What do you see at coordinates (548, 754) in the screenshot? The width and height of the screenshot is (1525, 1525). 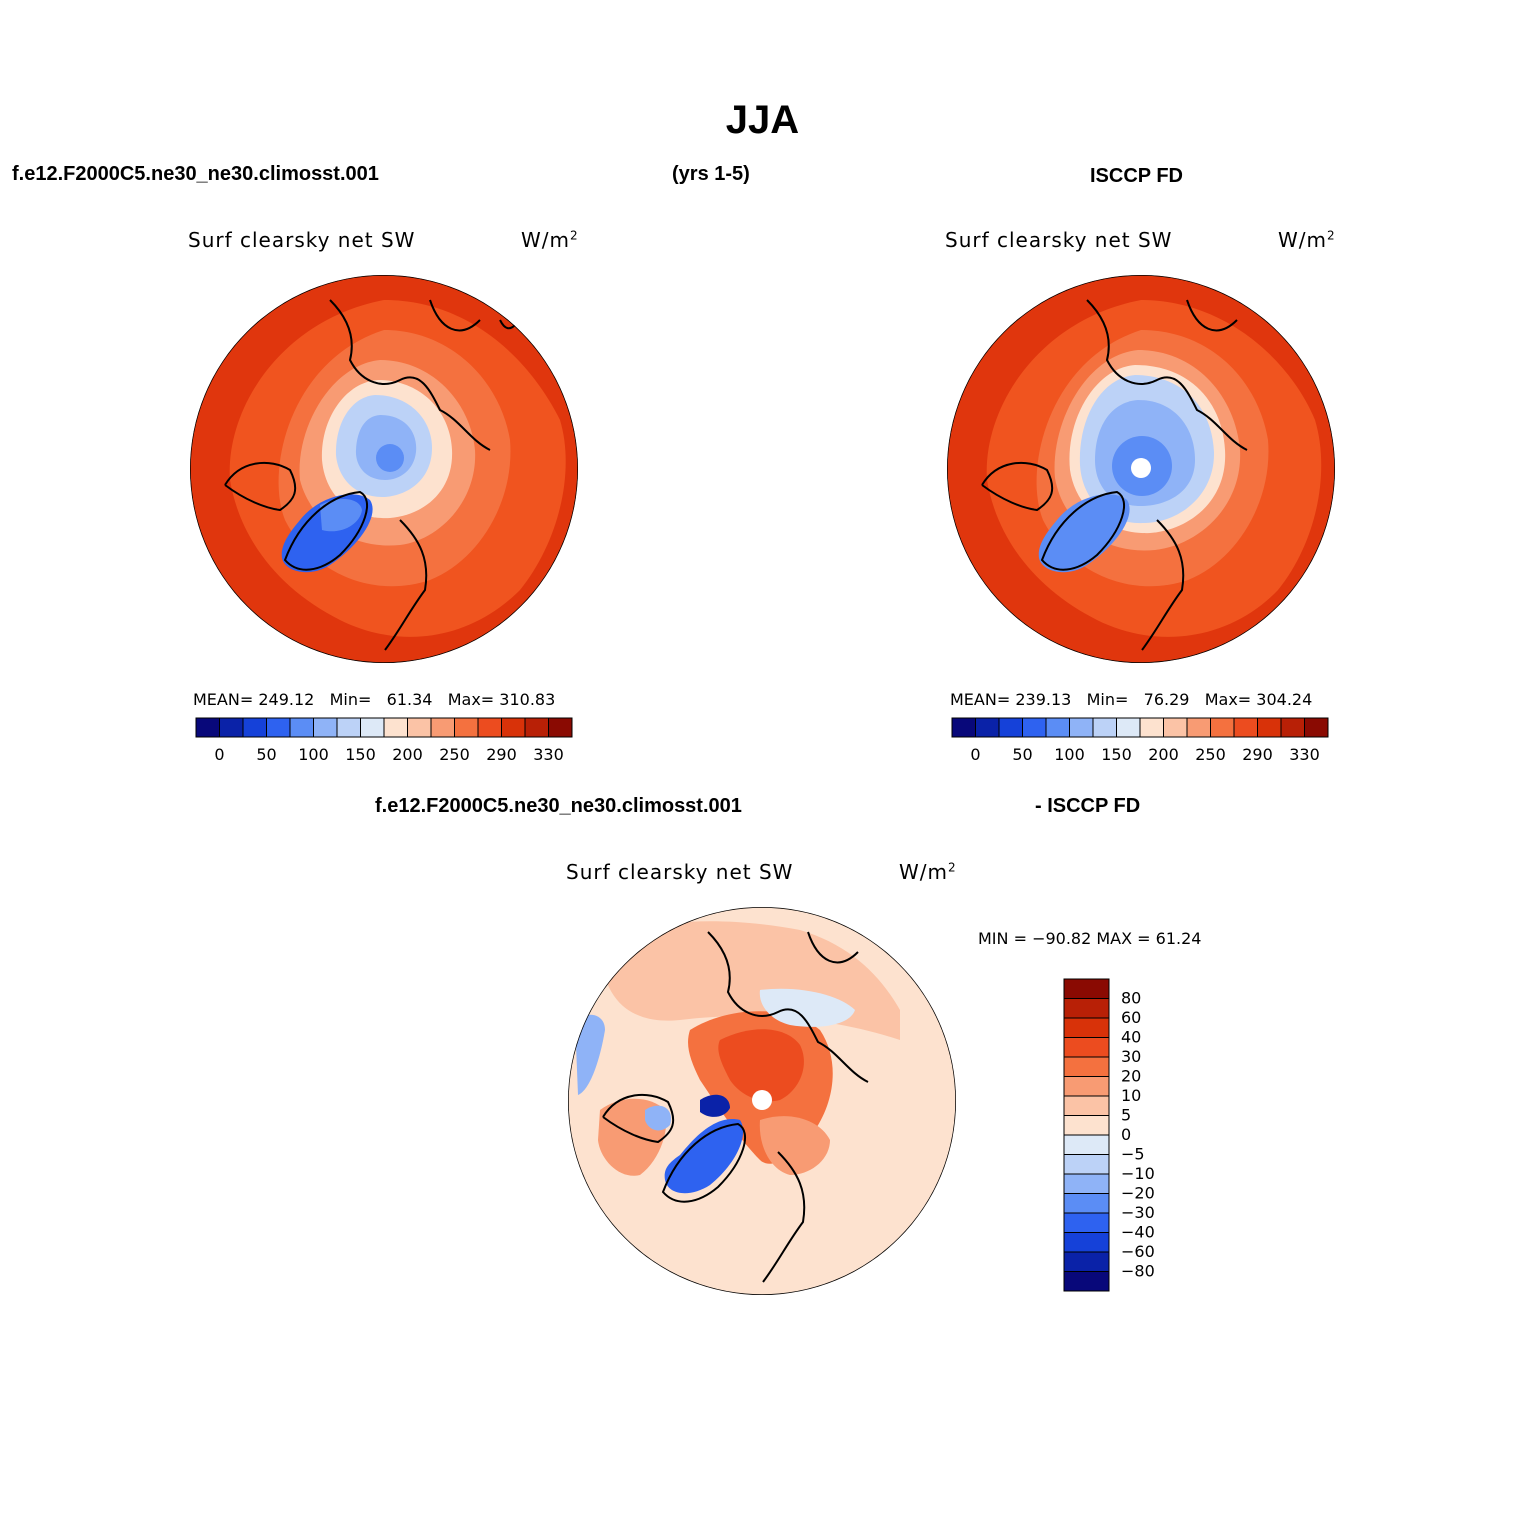 I see `model-colorbar-tick-label: 330` at bounding box center [548, 754].